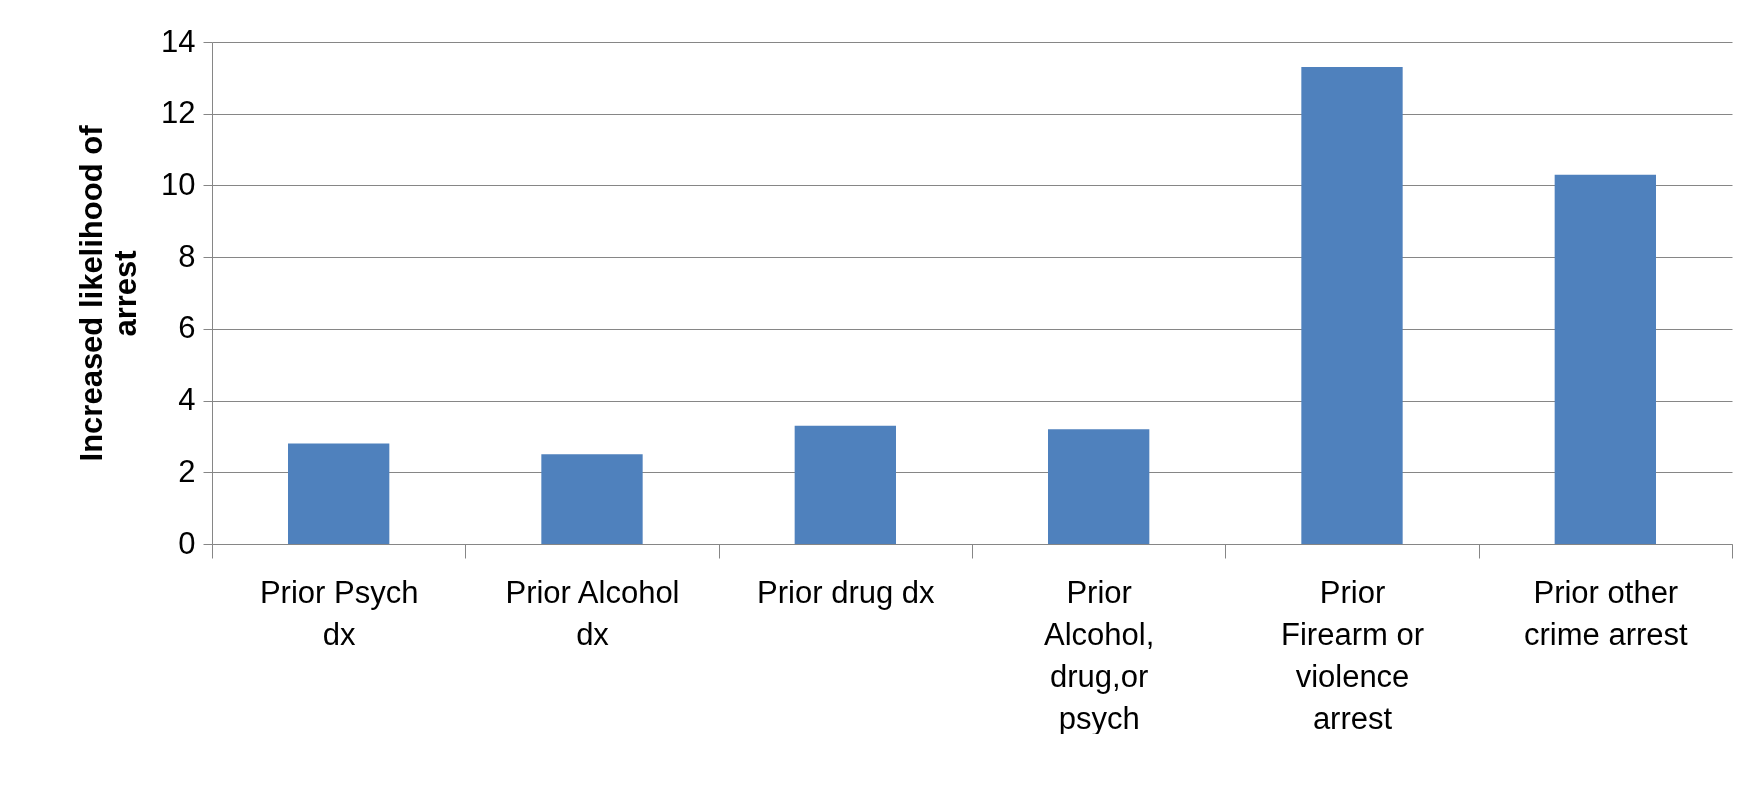 The width and height of the screenshot is (1738, 786). I want to click on y-tick-label: 4, so click(187, 400).